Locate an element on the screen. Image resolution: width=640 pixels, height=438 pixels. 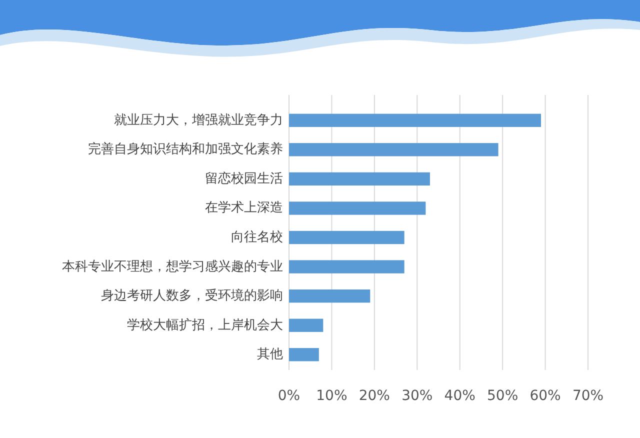
x-tick-label: 50% is located at coordinates (502, 396).